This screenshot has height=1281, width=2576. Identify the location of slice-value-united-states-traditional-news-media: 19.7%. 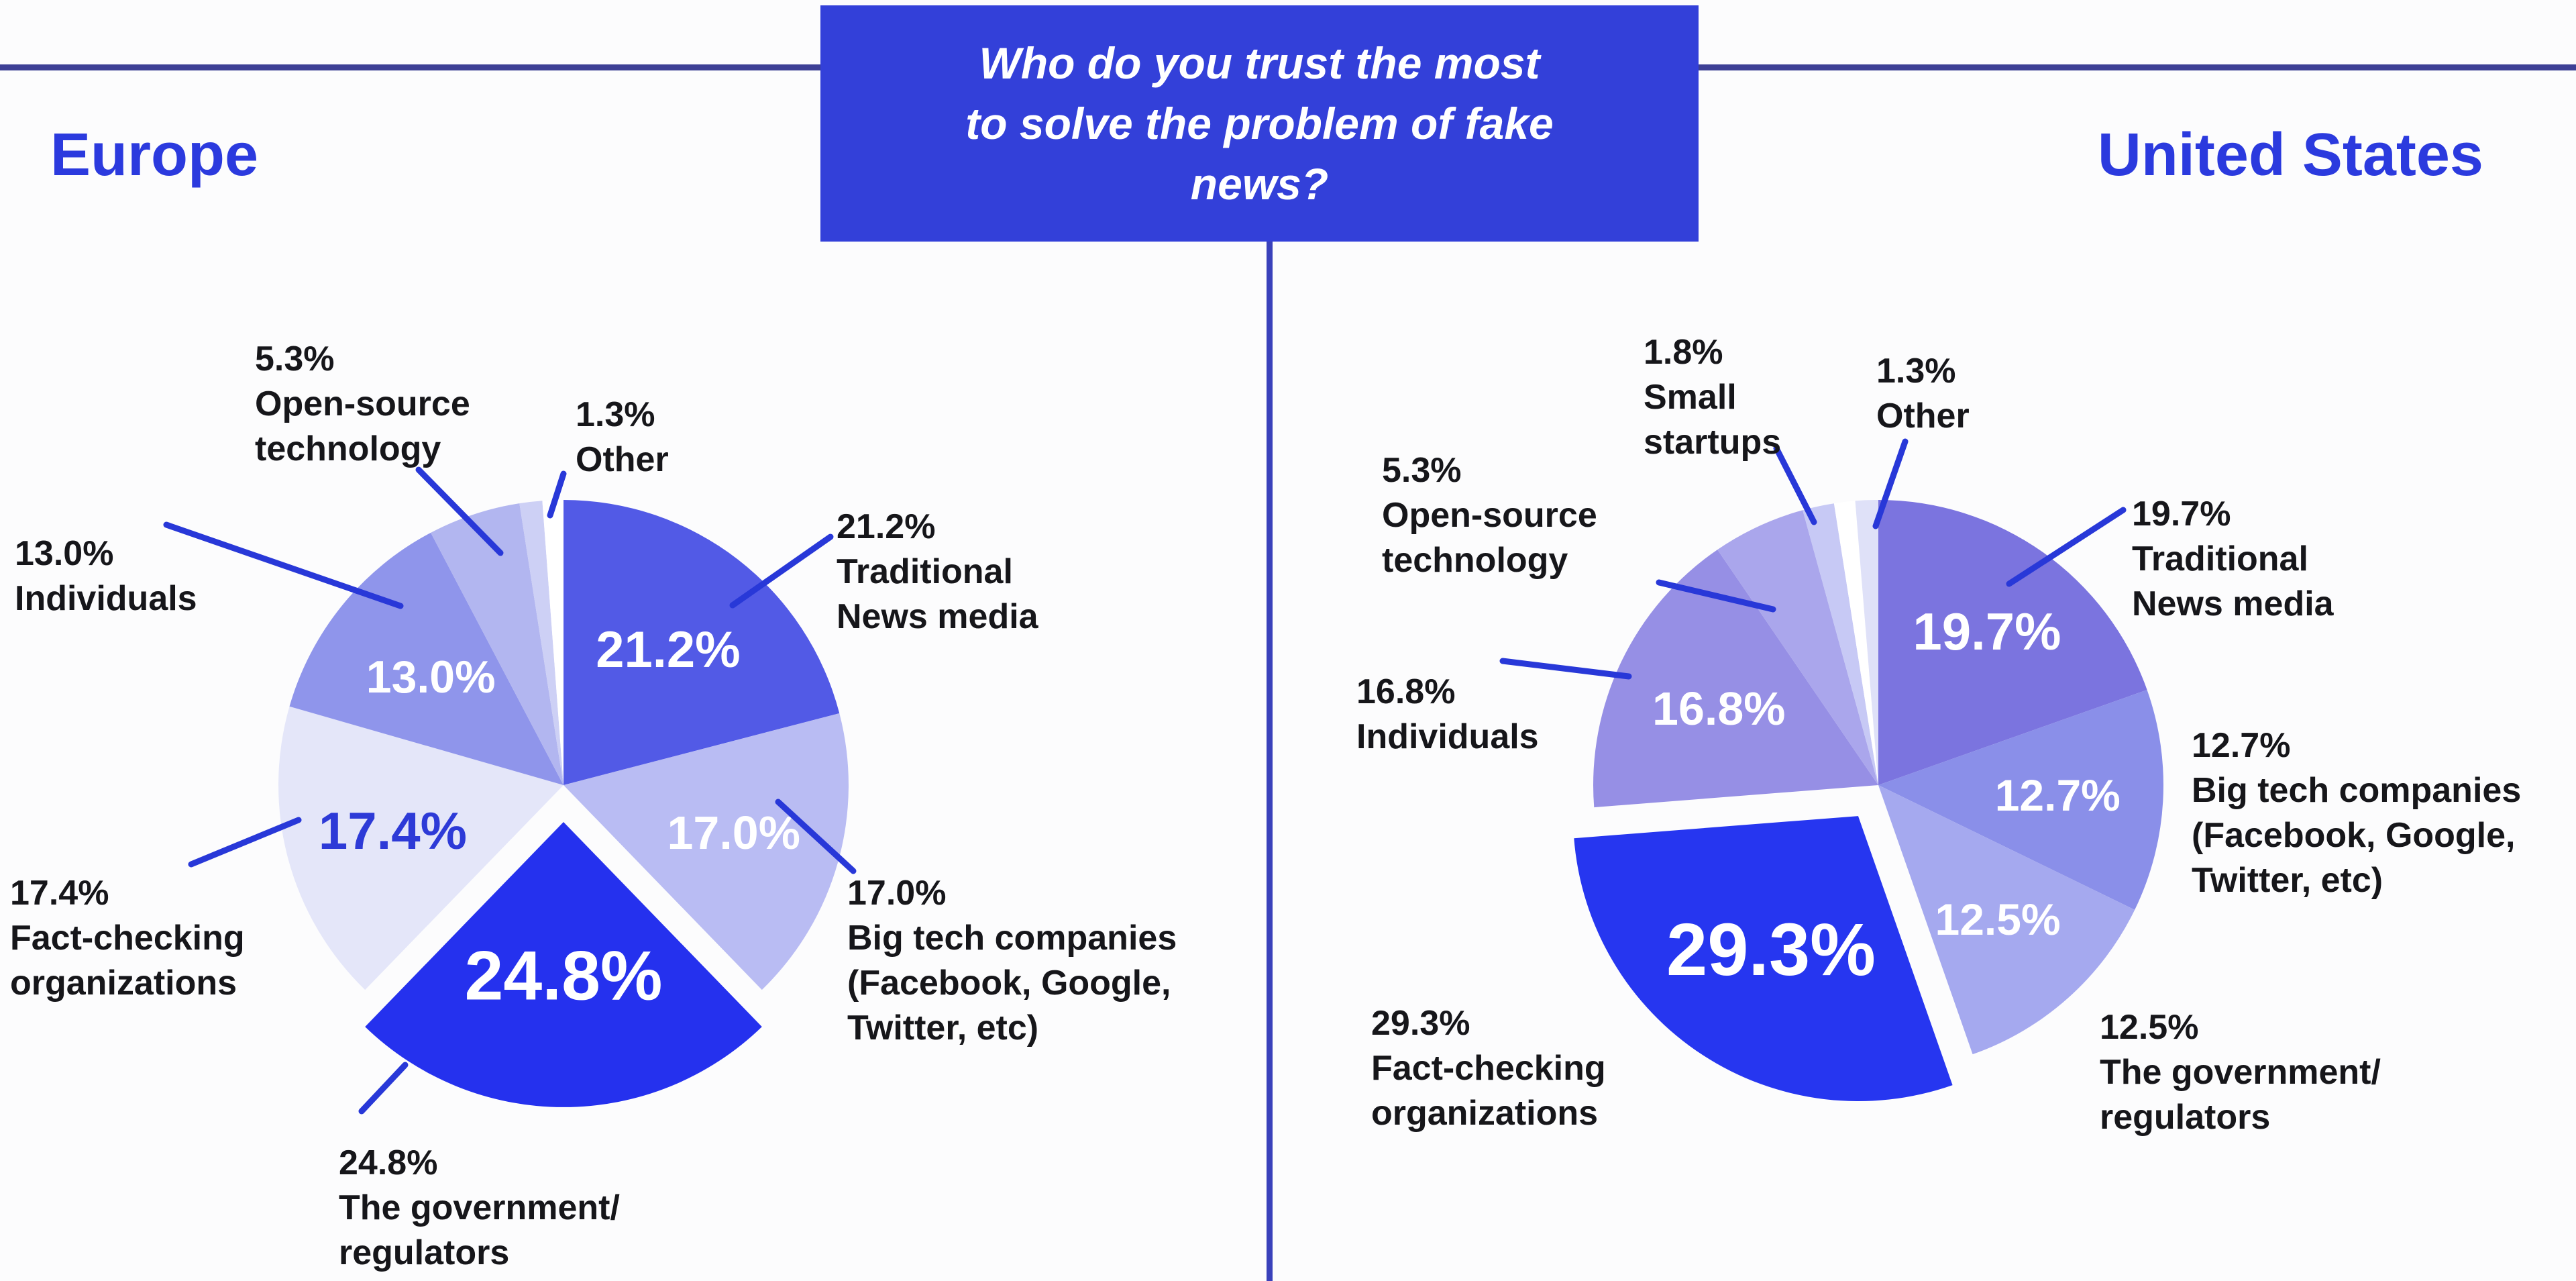
(1987, 631).